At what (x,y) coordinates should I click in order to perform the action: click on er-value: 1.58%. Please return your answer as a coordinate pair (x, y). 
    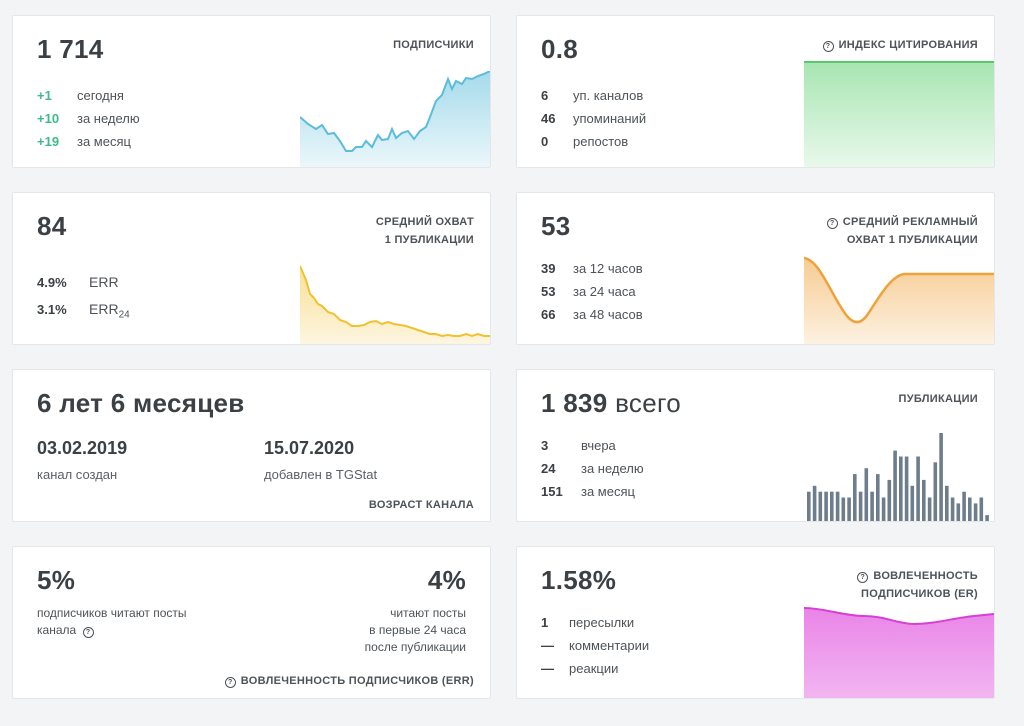
    Looking at the image, I should click on (579, 580).